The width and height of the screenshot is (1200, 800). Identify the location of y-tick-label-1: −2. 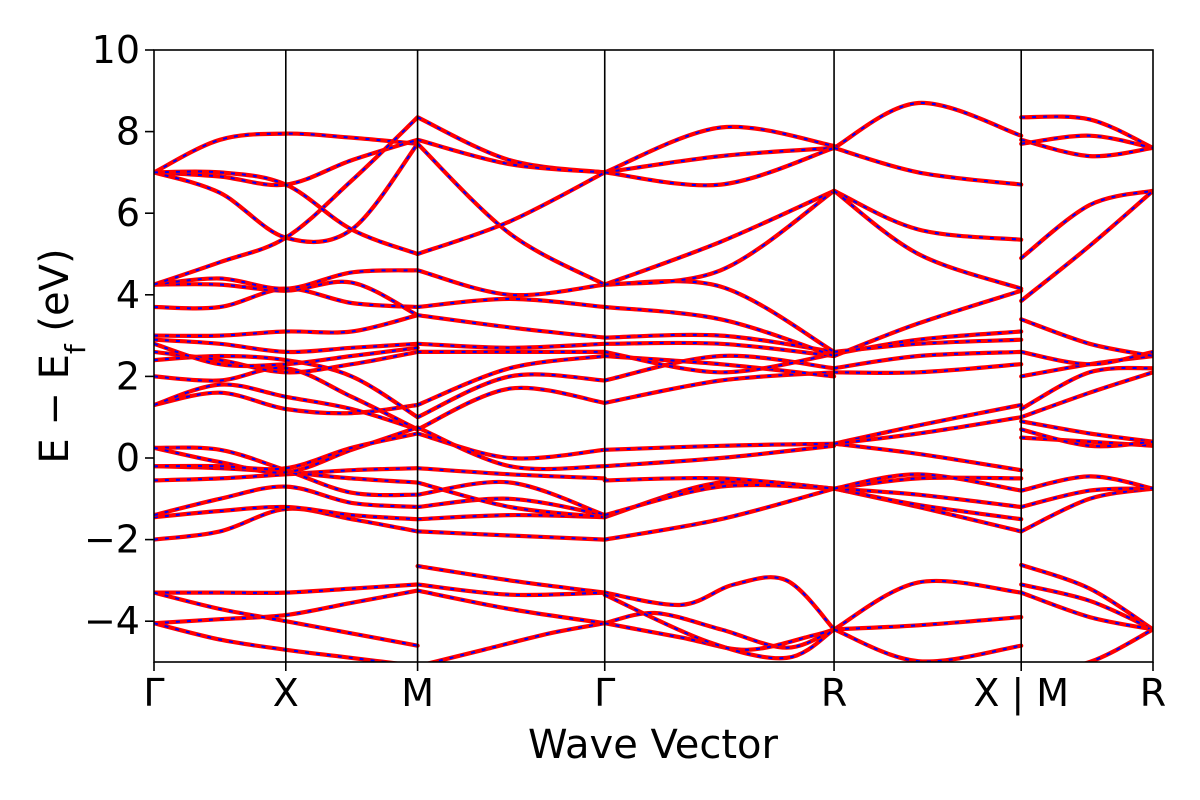
(112, 540).